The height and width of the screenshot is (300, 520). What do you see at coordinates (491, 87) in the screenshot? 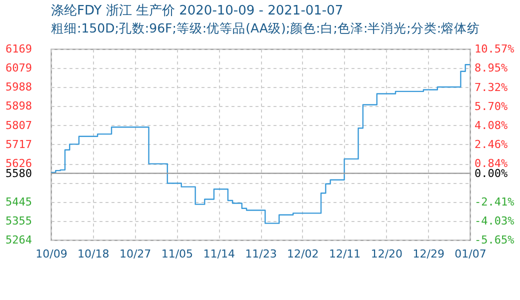
I see `y2-tick-label: 7.32%` at bounding box center [491, 87].